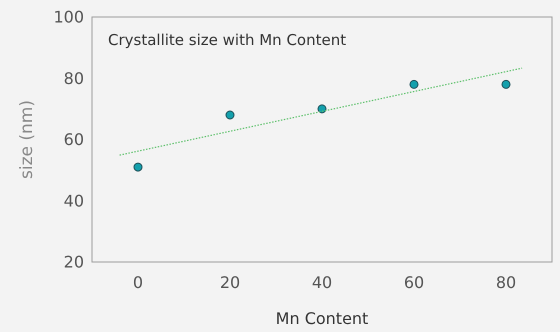 The image size is (560, 332). Describe the element at coordinates (322, 318) in the screenshot. I see `x-axis-title: Mn Content` at that location.